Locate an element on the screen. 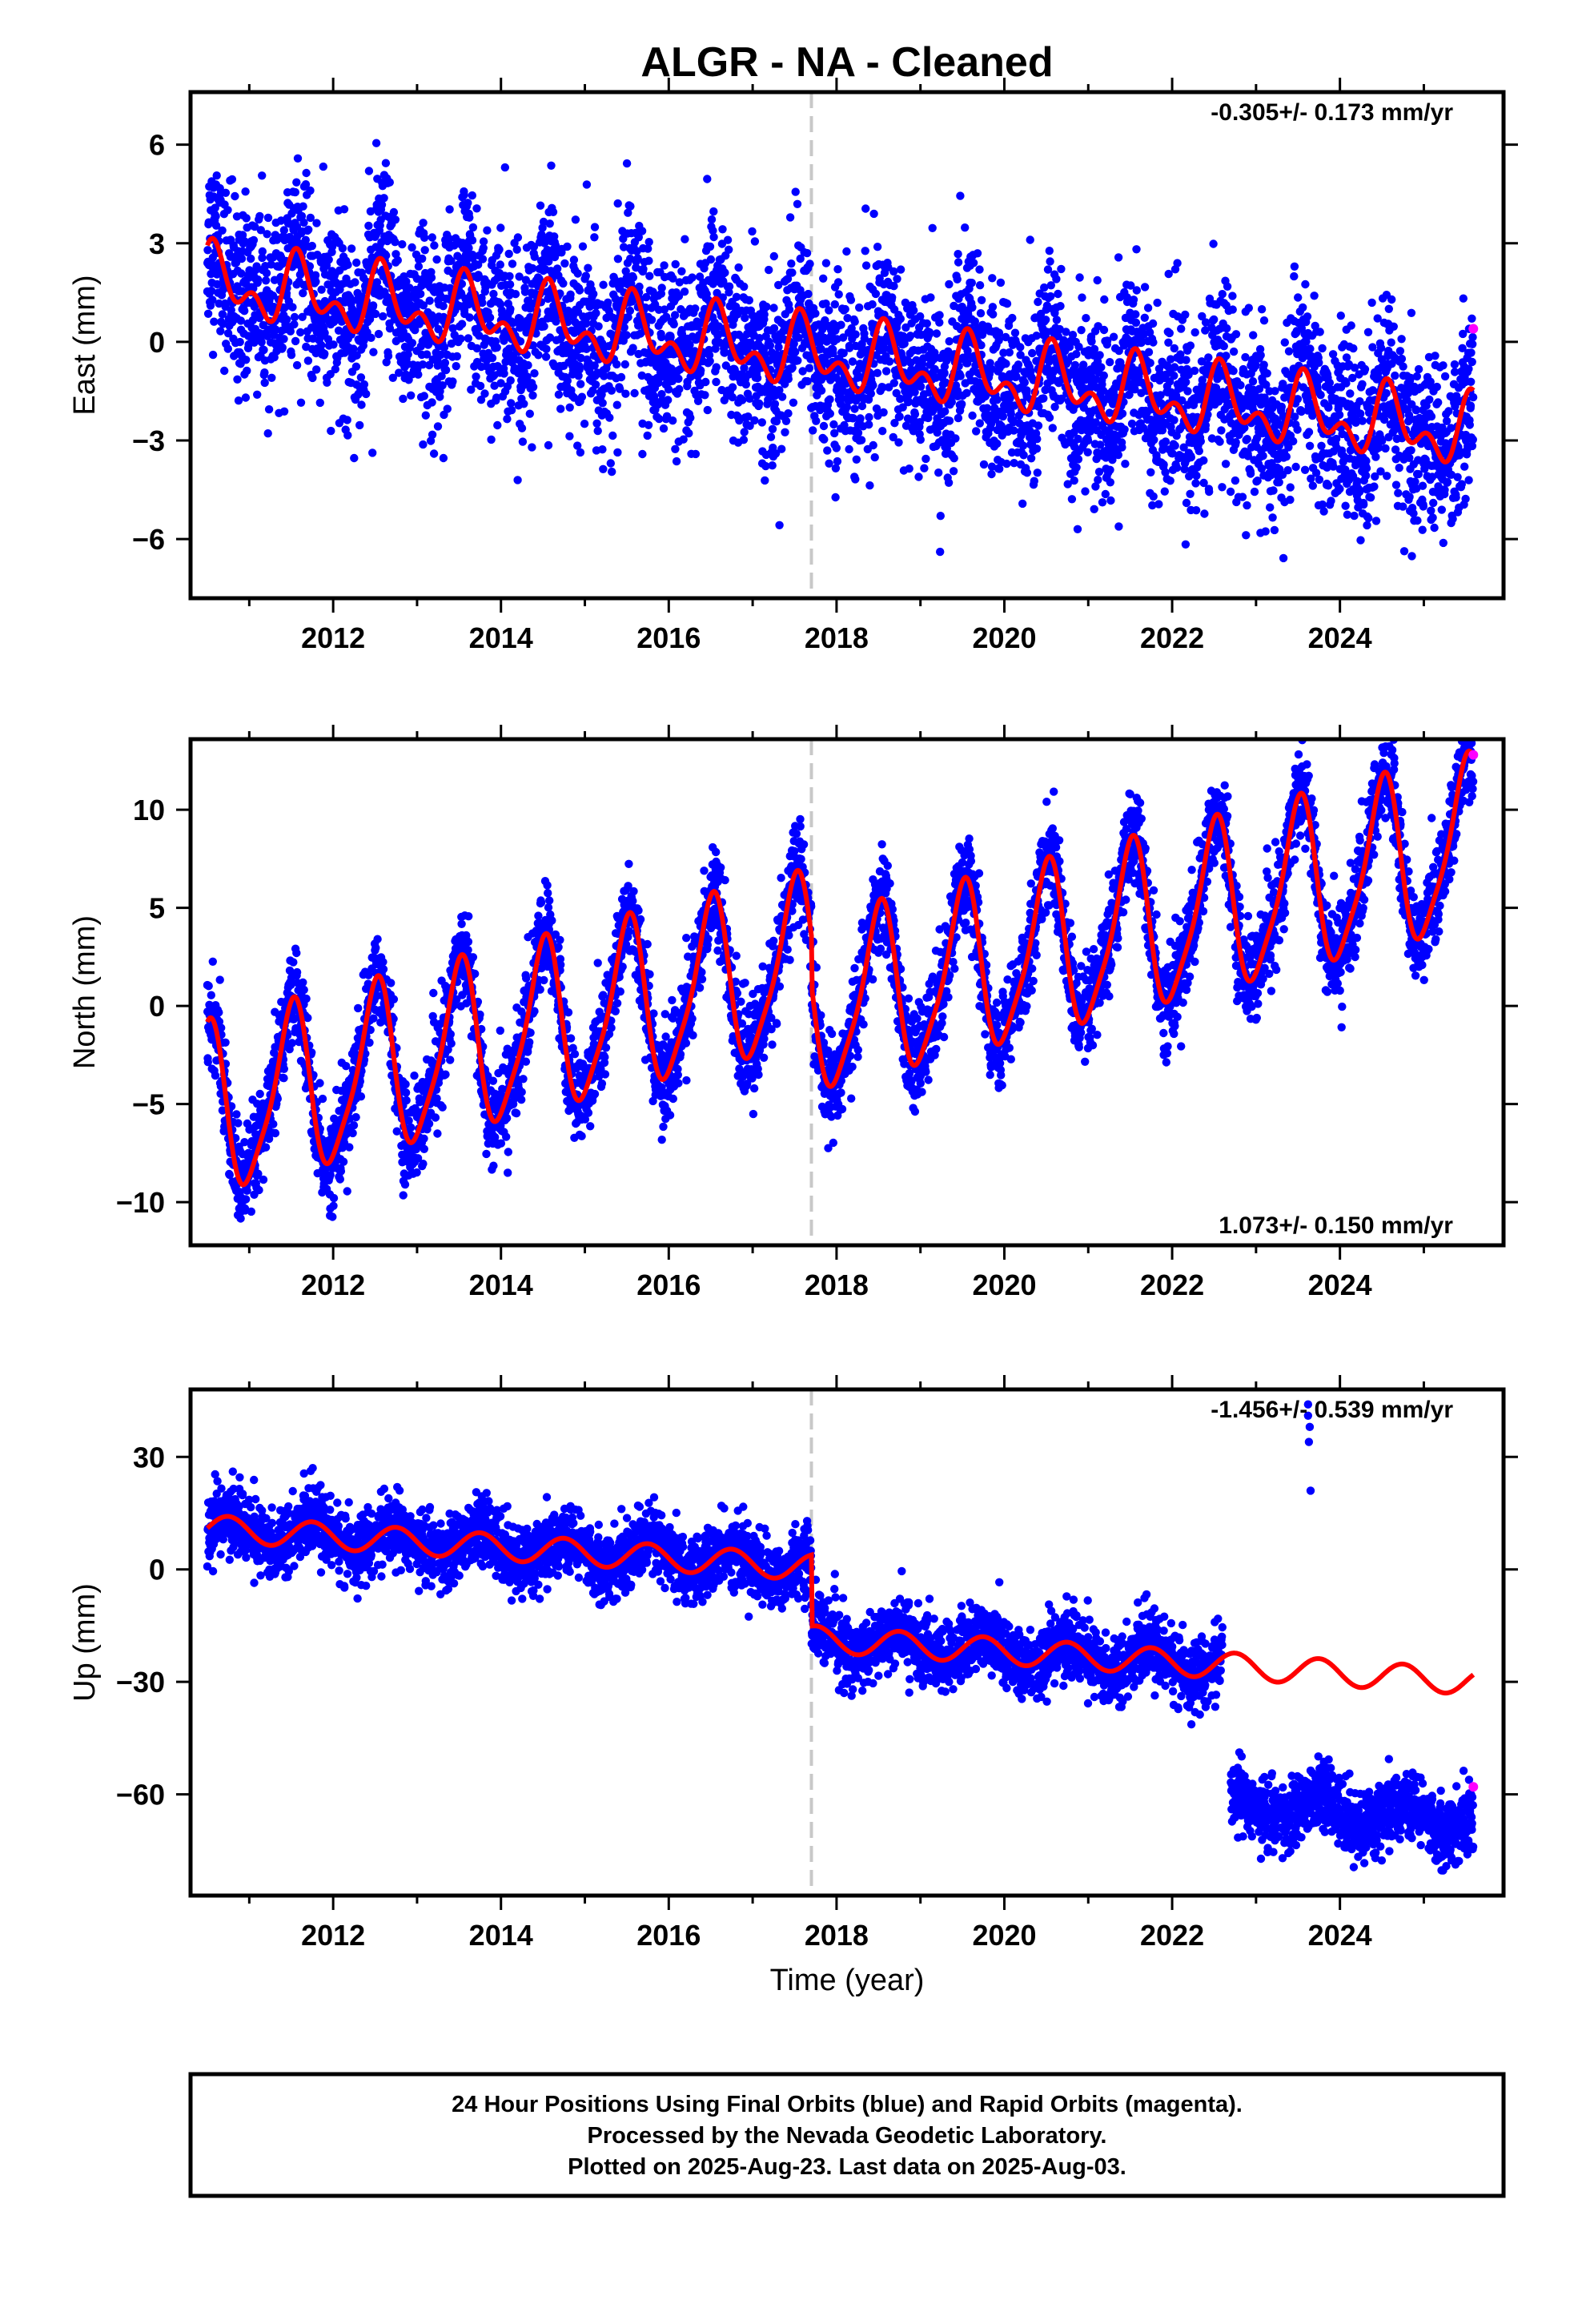 The height and width of the screenshot is (2324, 1582). final-orbit-points is located at coordinates (841, 351).